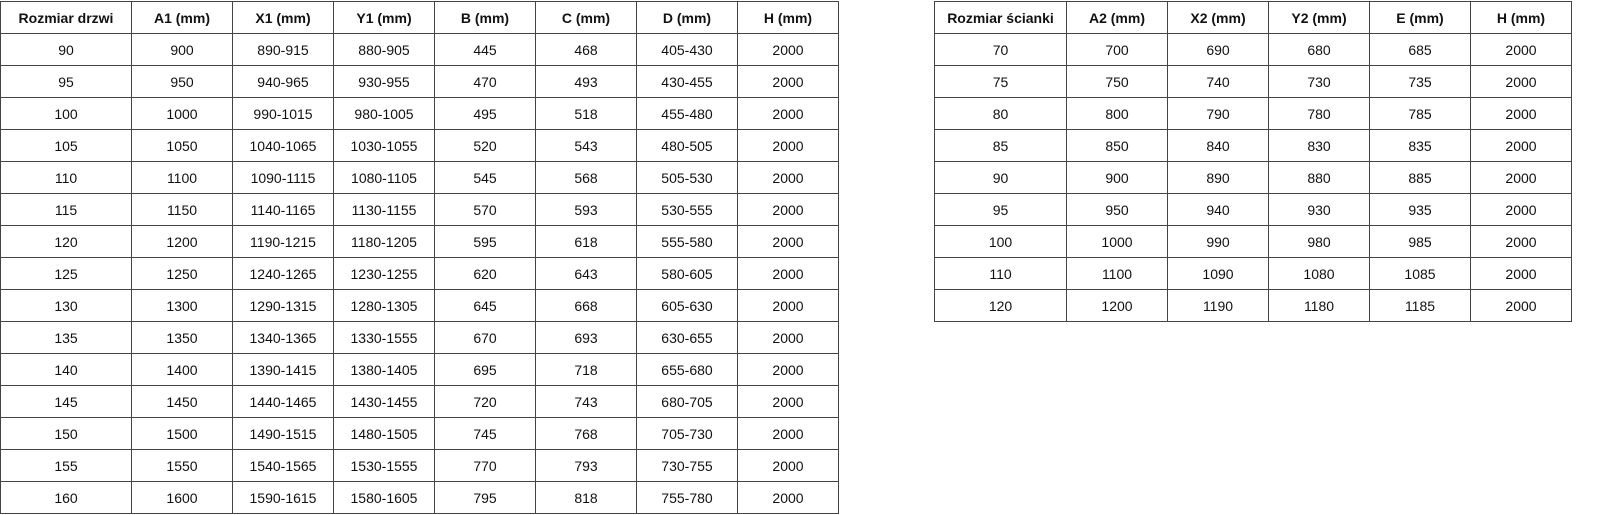 The width and height of the screenshot is (1600, 515). What do you see at coordinates (586, 273) in the screenshot?
I see `table-cell: 643` at bounding box center [586, 273].